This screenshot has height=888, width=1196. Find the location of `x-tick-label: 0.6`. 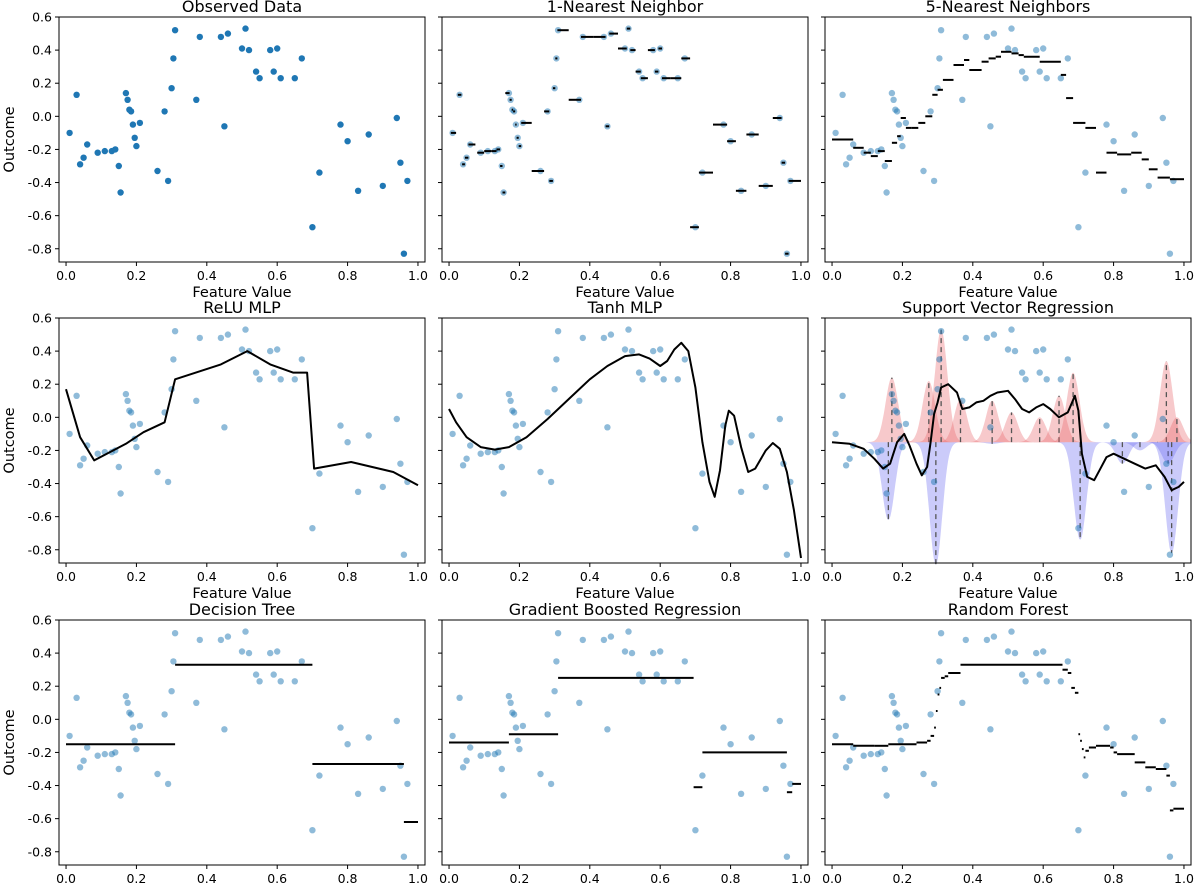

x-tick-label: 0.6 is located at coordinates (277, 877).